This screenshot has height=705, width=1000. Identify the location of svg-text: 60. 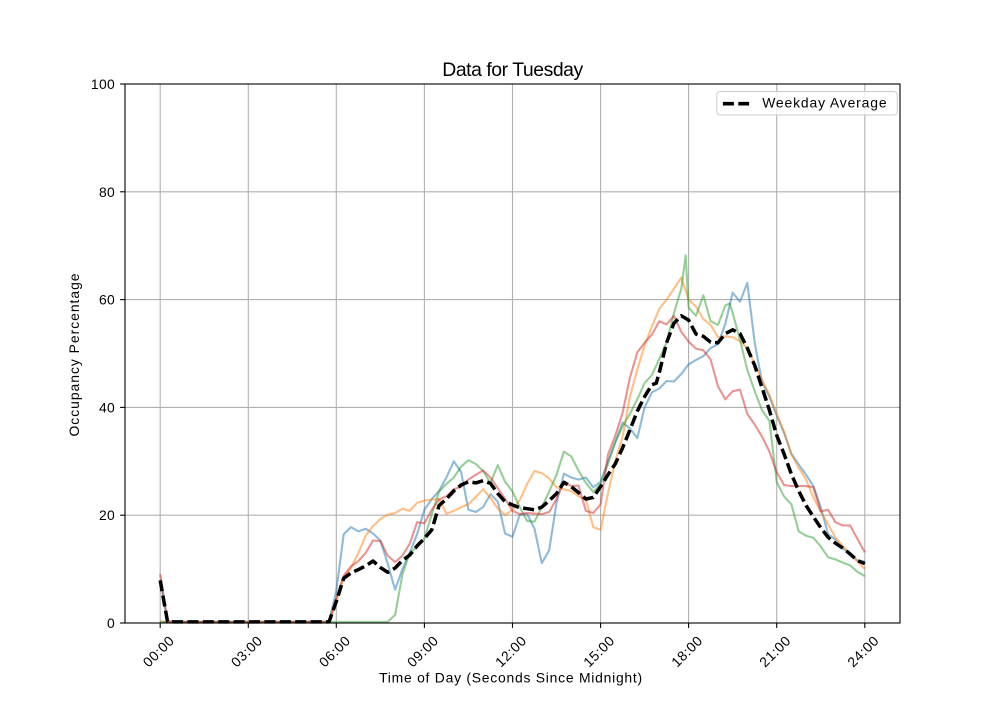
(107, 300).